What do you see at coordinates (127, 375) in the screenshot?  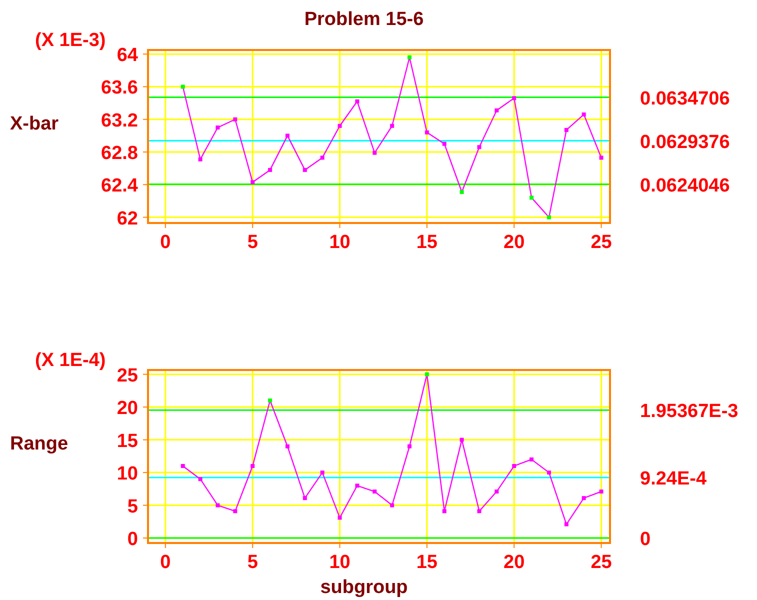 I see `y-tick-label: 25` at bounding box center [127, 375].